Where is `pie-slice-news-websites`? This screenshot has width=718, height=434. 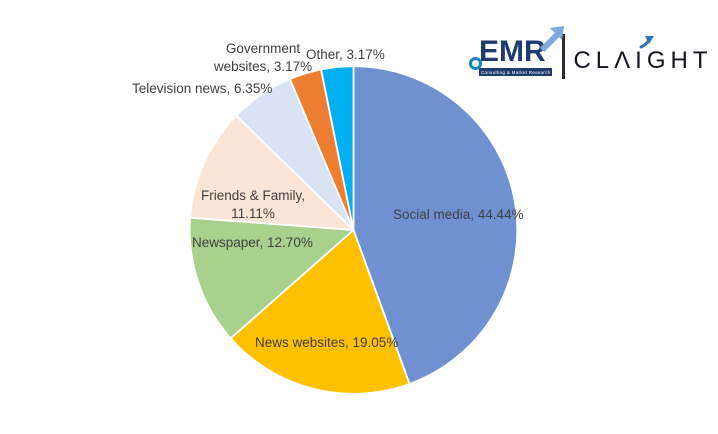
pie-slice-news-websites is located at coordinates (320, 312).